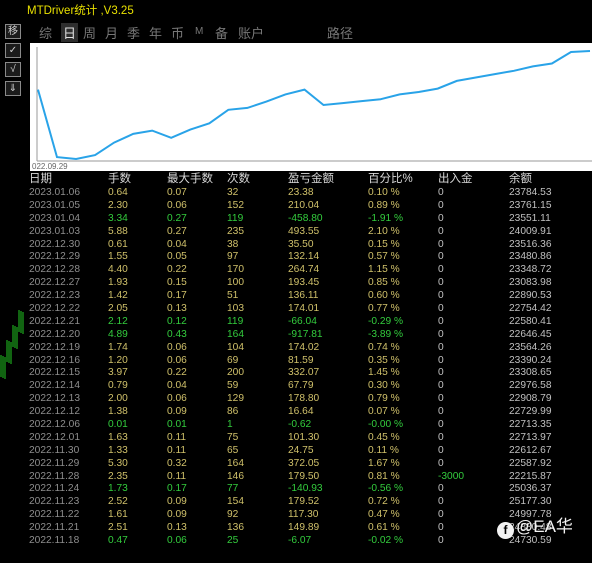  Describe the element at coordinates (134, 33) in the screenshot. I see `tab-4: 季` at that location.